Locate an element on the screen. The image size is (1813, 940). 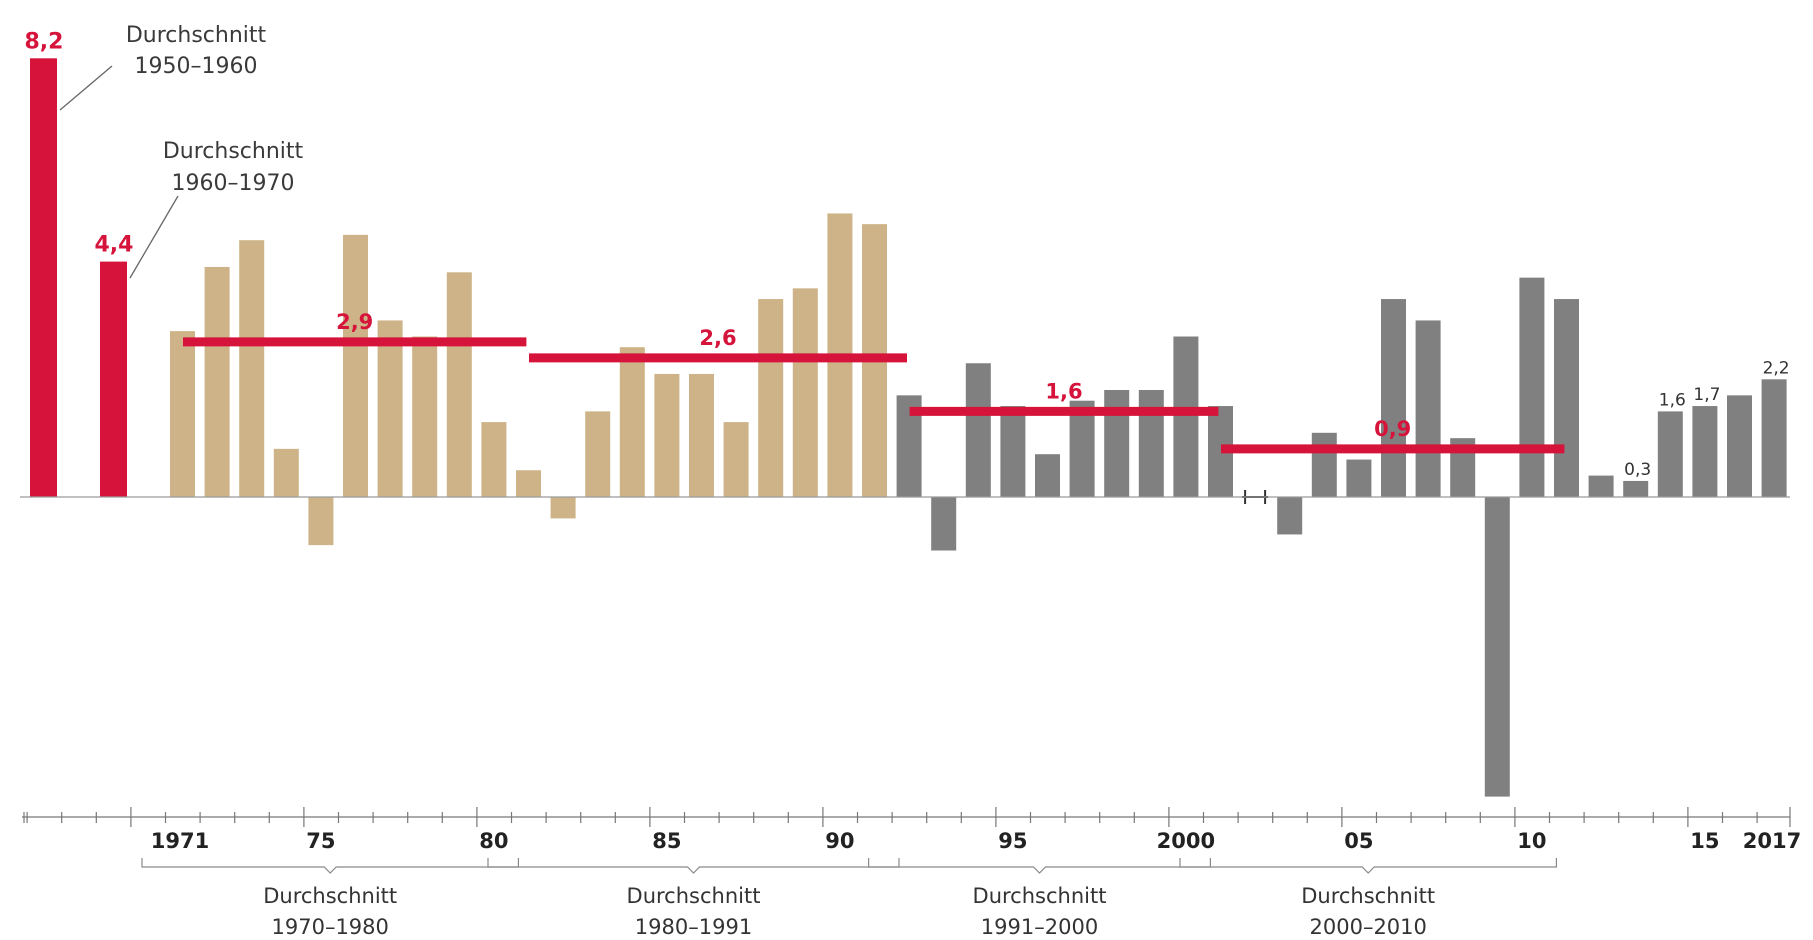
bar-2000 is located at coordinates (1186, 416).